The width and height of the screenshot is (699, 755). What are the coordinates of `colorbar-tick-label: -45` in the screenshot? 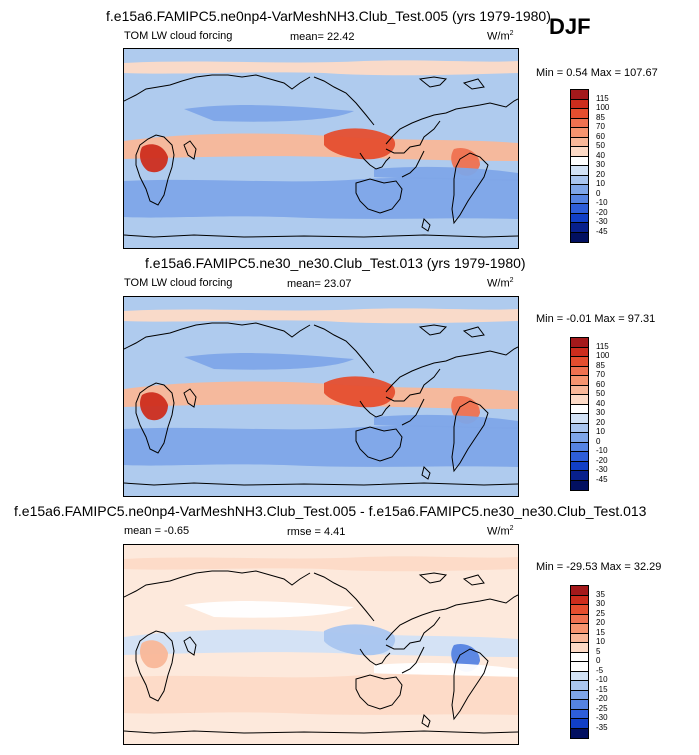 It's located at (602, 479).